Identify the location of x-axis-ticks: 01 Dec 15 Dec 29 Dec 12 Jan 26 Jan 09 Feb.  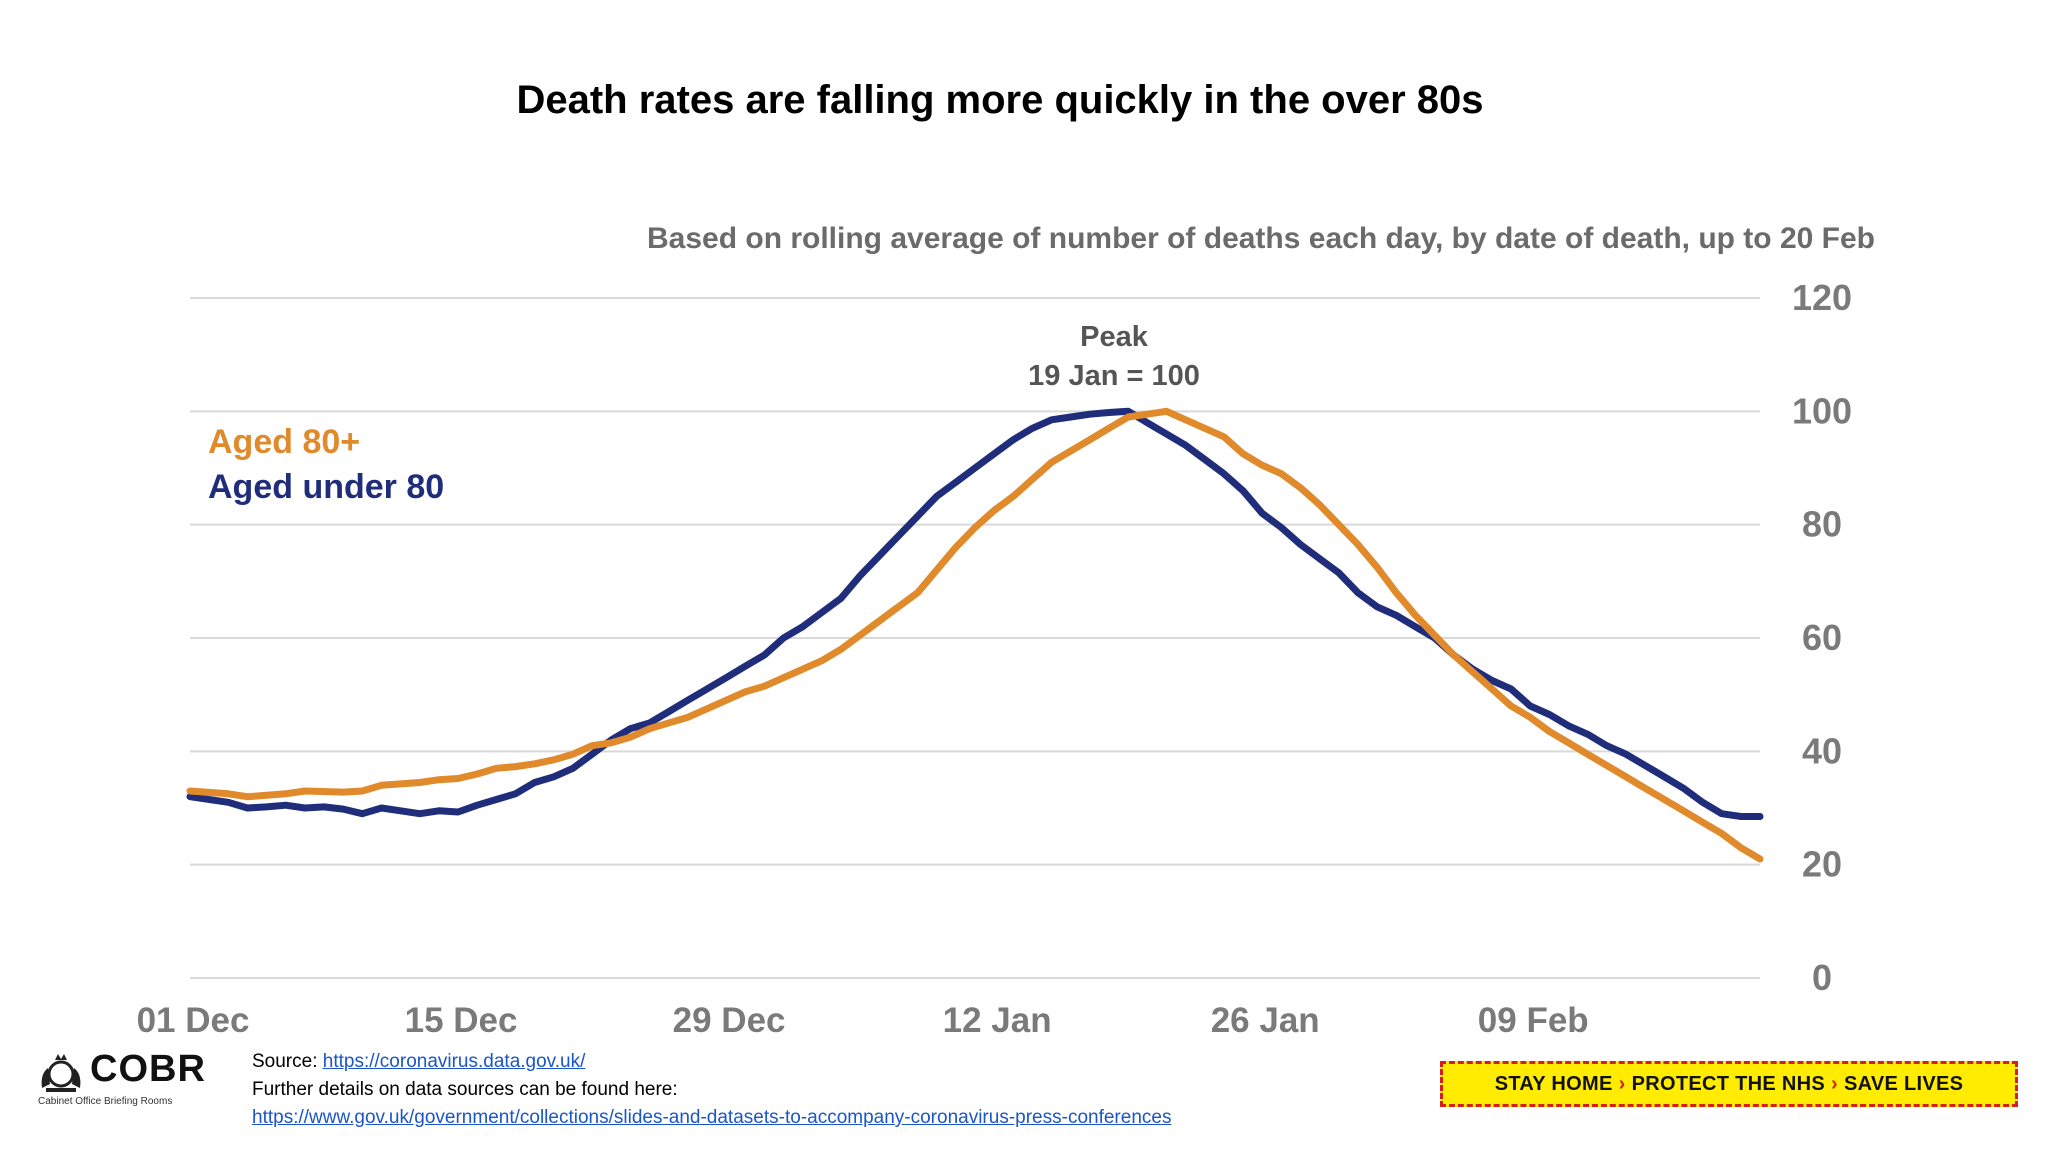
(863, 1020).